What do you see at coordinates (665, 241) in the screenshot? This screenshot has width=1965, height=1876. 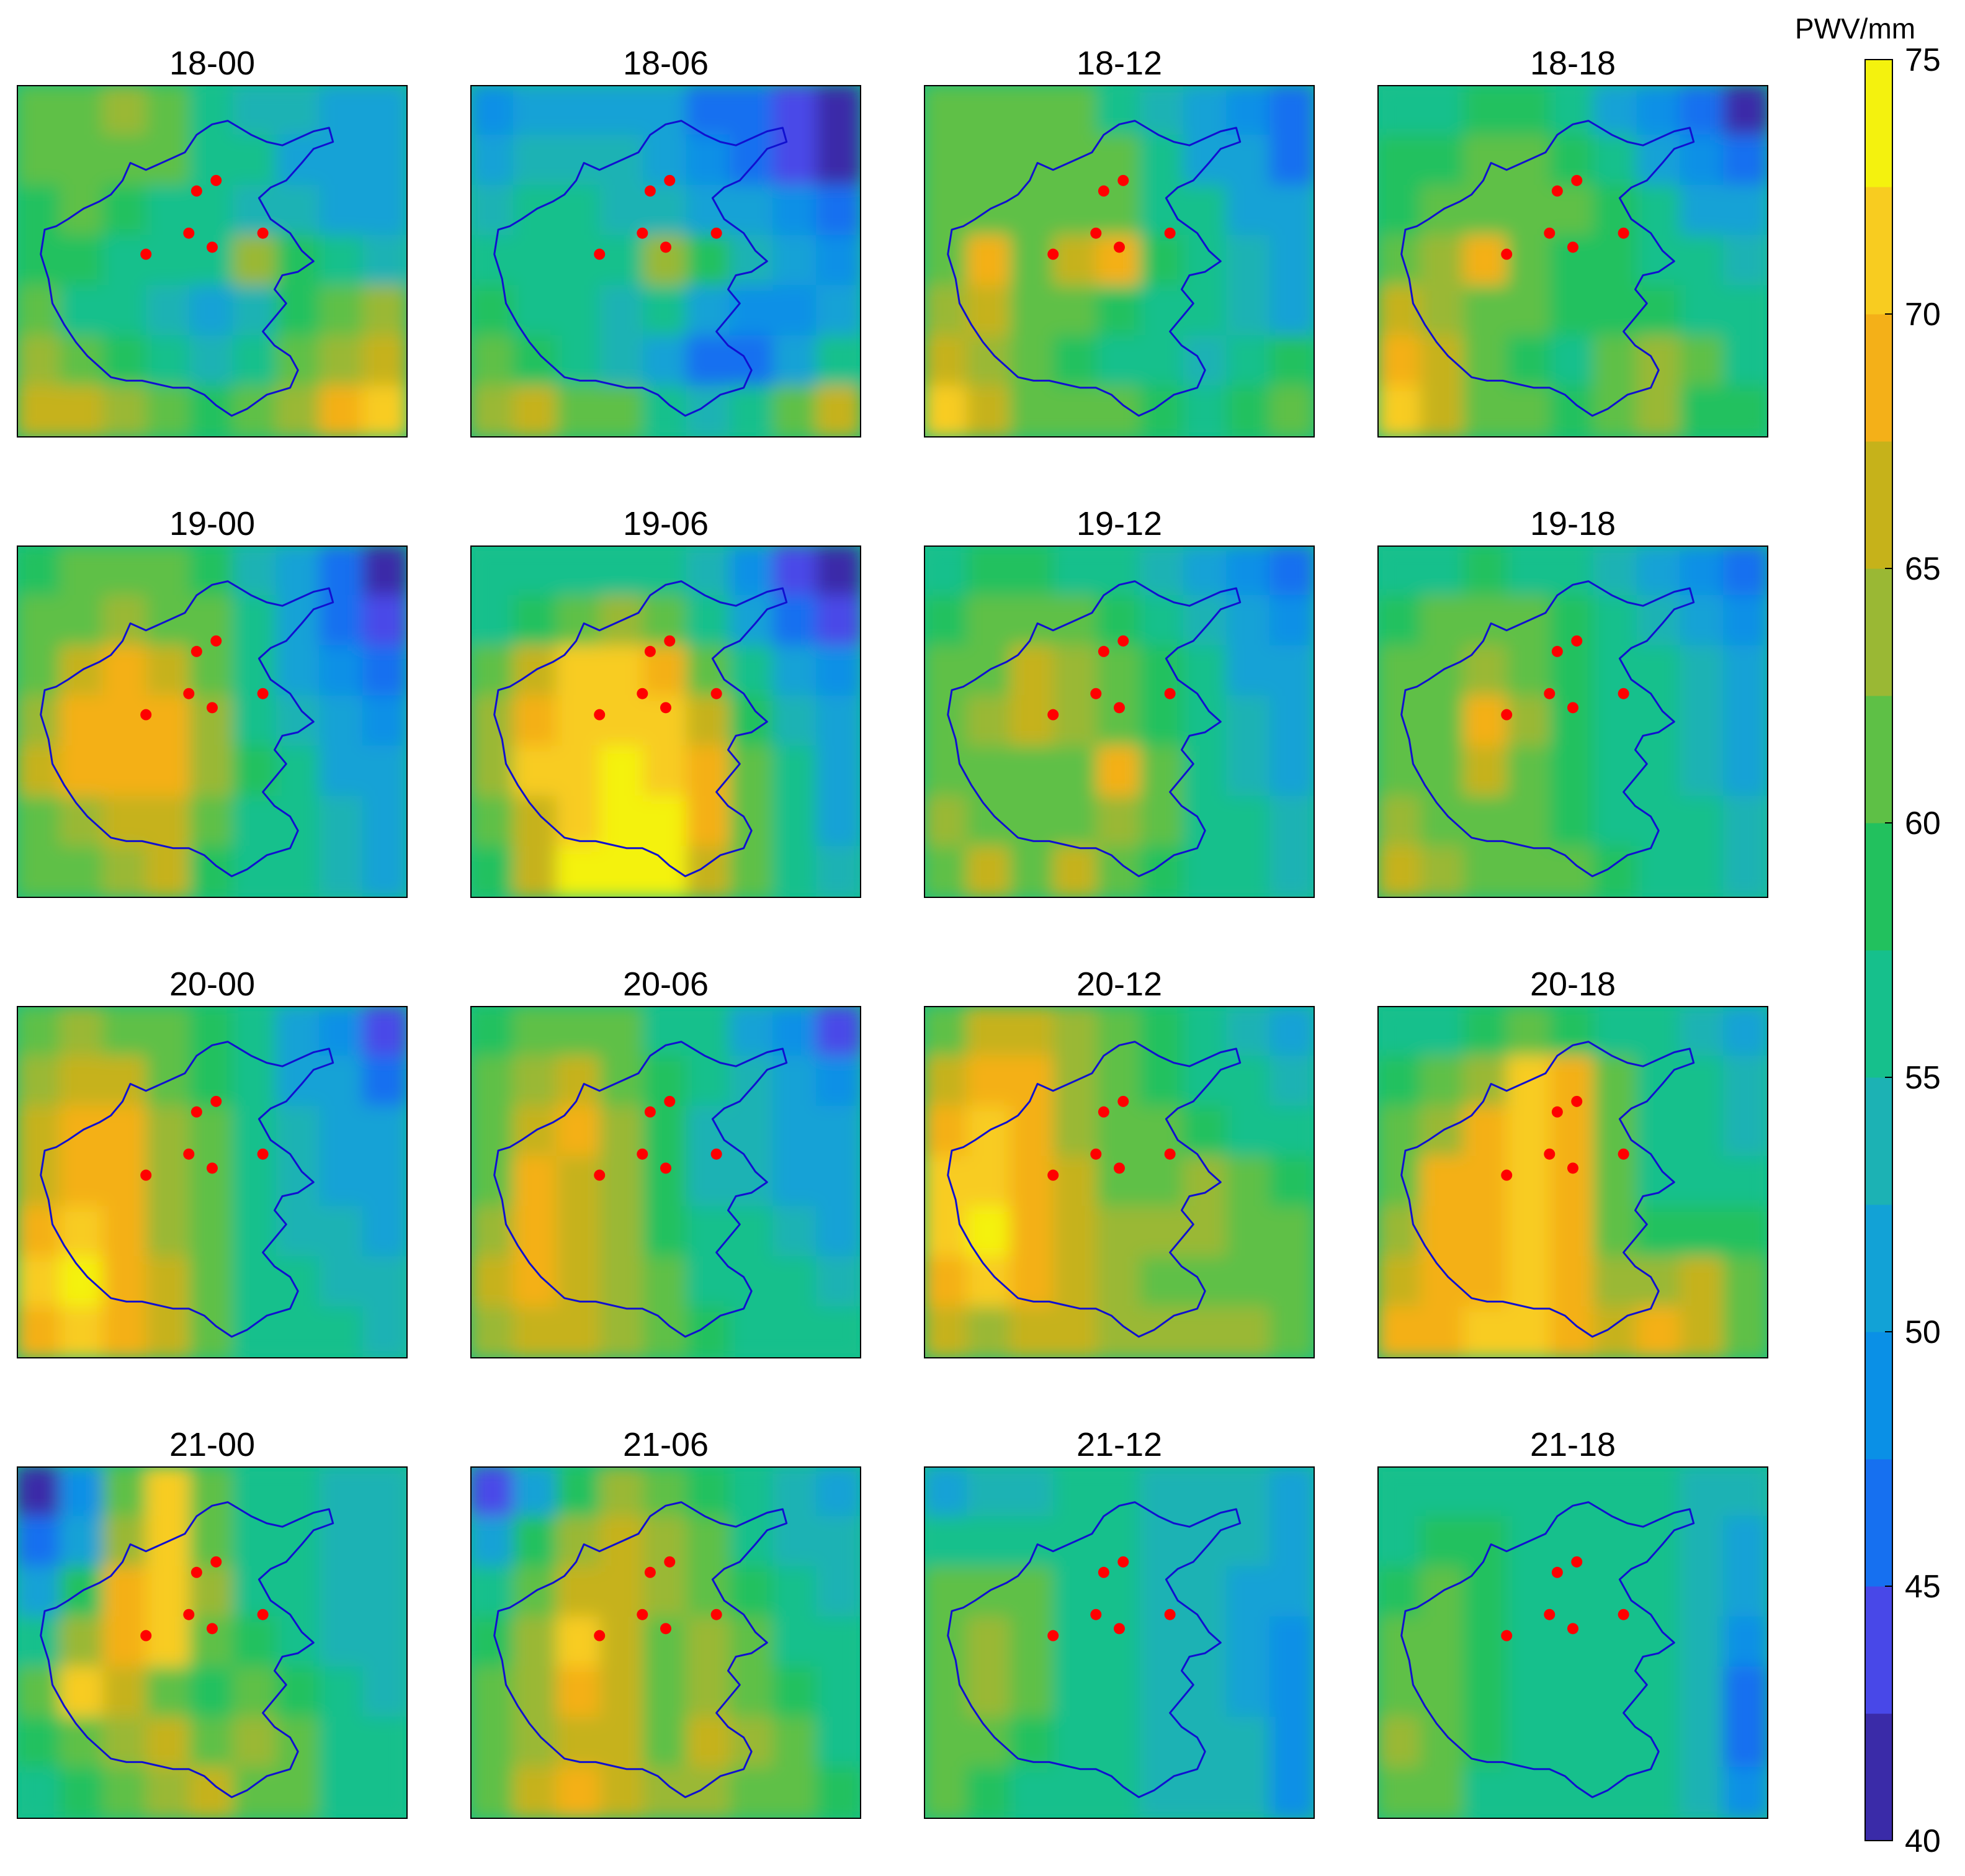 I see `map-panel: 18-06` at bounding box center [665, 241].